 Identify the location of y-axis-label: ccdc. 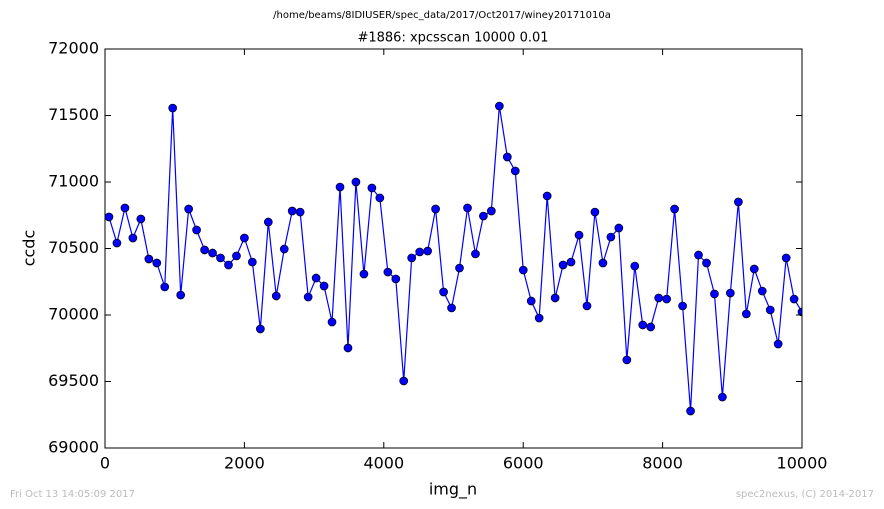
(29, 248).